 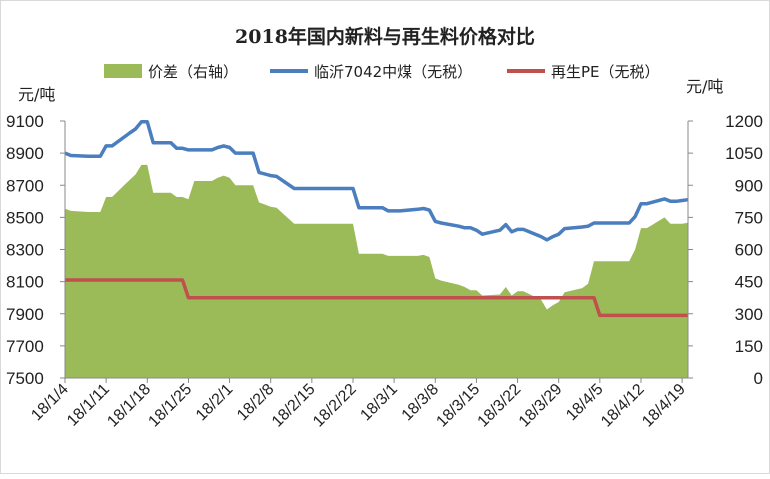 What do you see at coordinates (193, 72) in the screenshot?
I see `legend-label-spread: 价差（右轴）` at bounding box center [193, 72].